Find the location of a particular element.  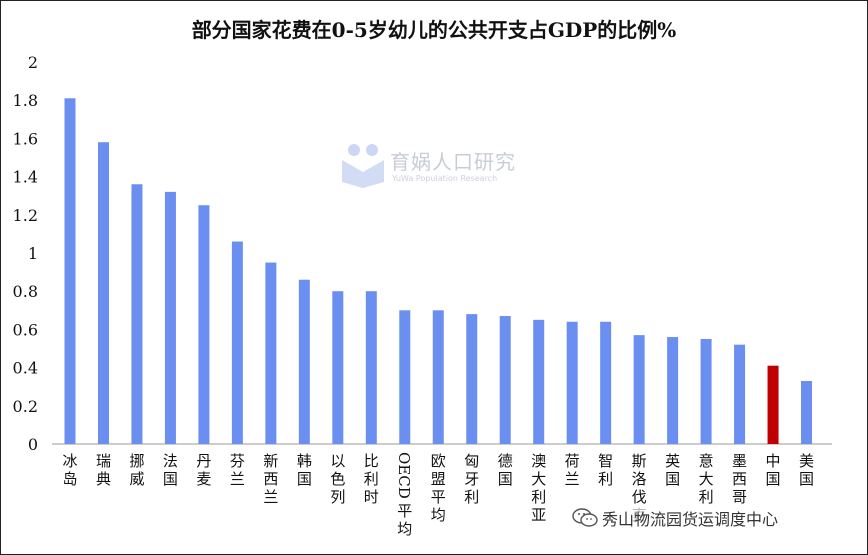

watermark-logo-icon is located at coordinates (363, 166).